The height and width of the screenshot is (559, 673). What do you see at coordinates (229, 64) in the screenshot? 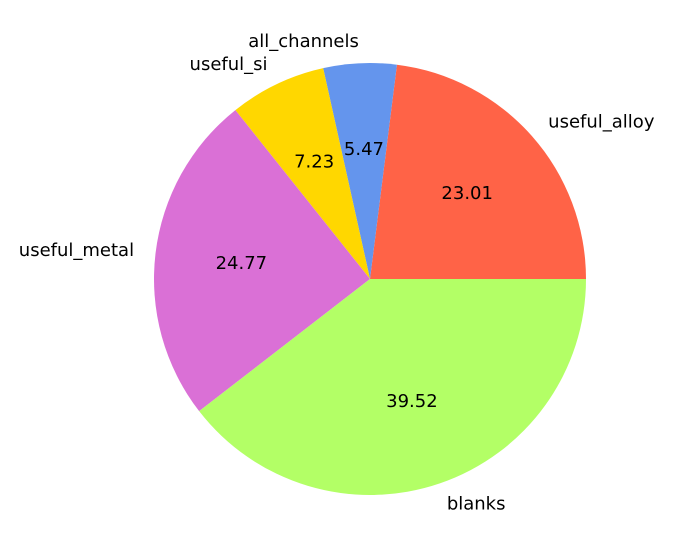
I see `slice-label-useful-si: useful_si` at bounding box center [229, 64].